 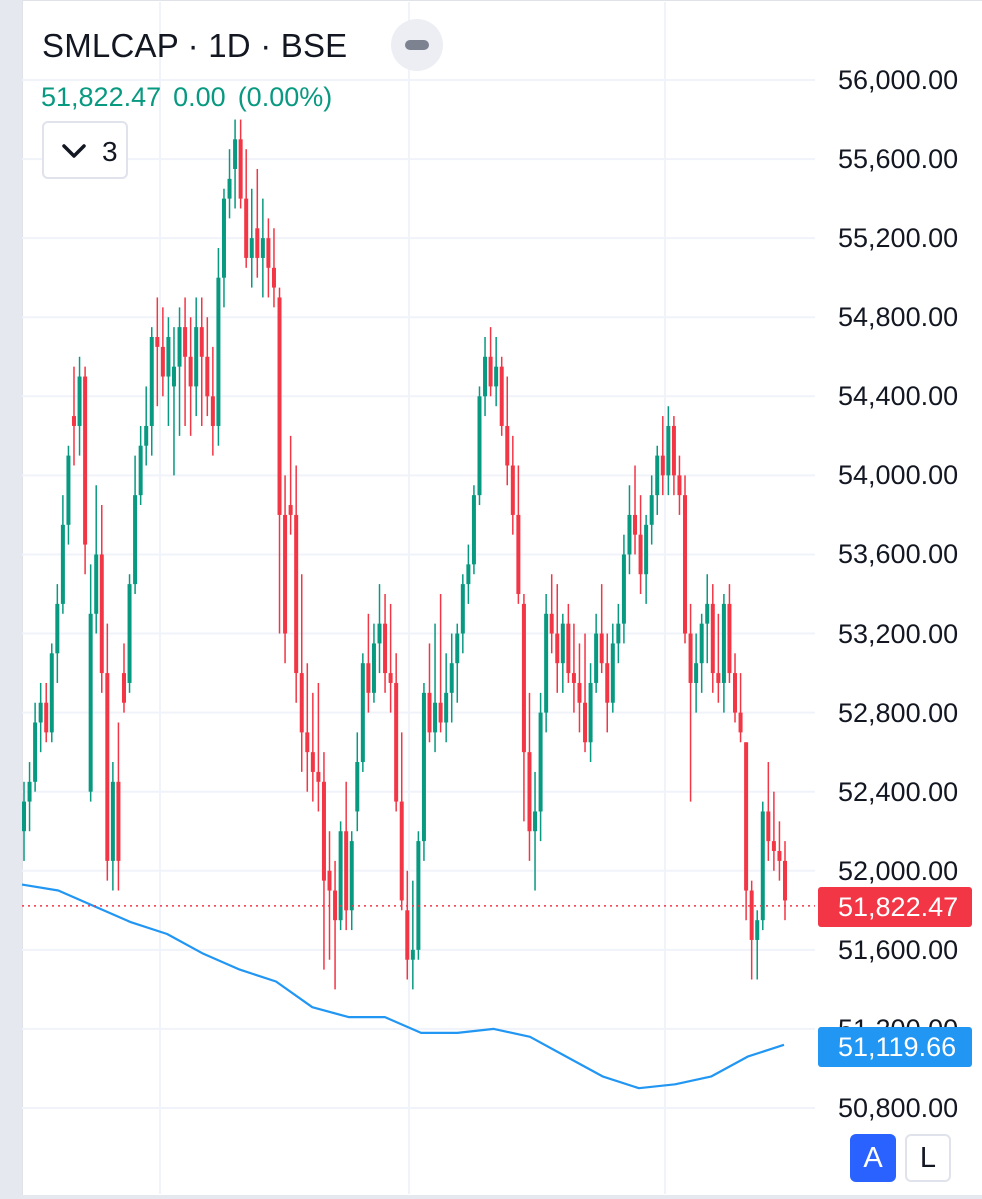 I want to click on symbol-title: SMLCAP · 1D · BSE, so click(x=195, y=45).